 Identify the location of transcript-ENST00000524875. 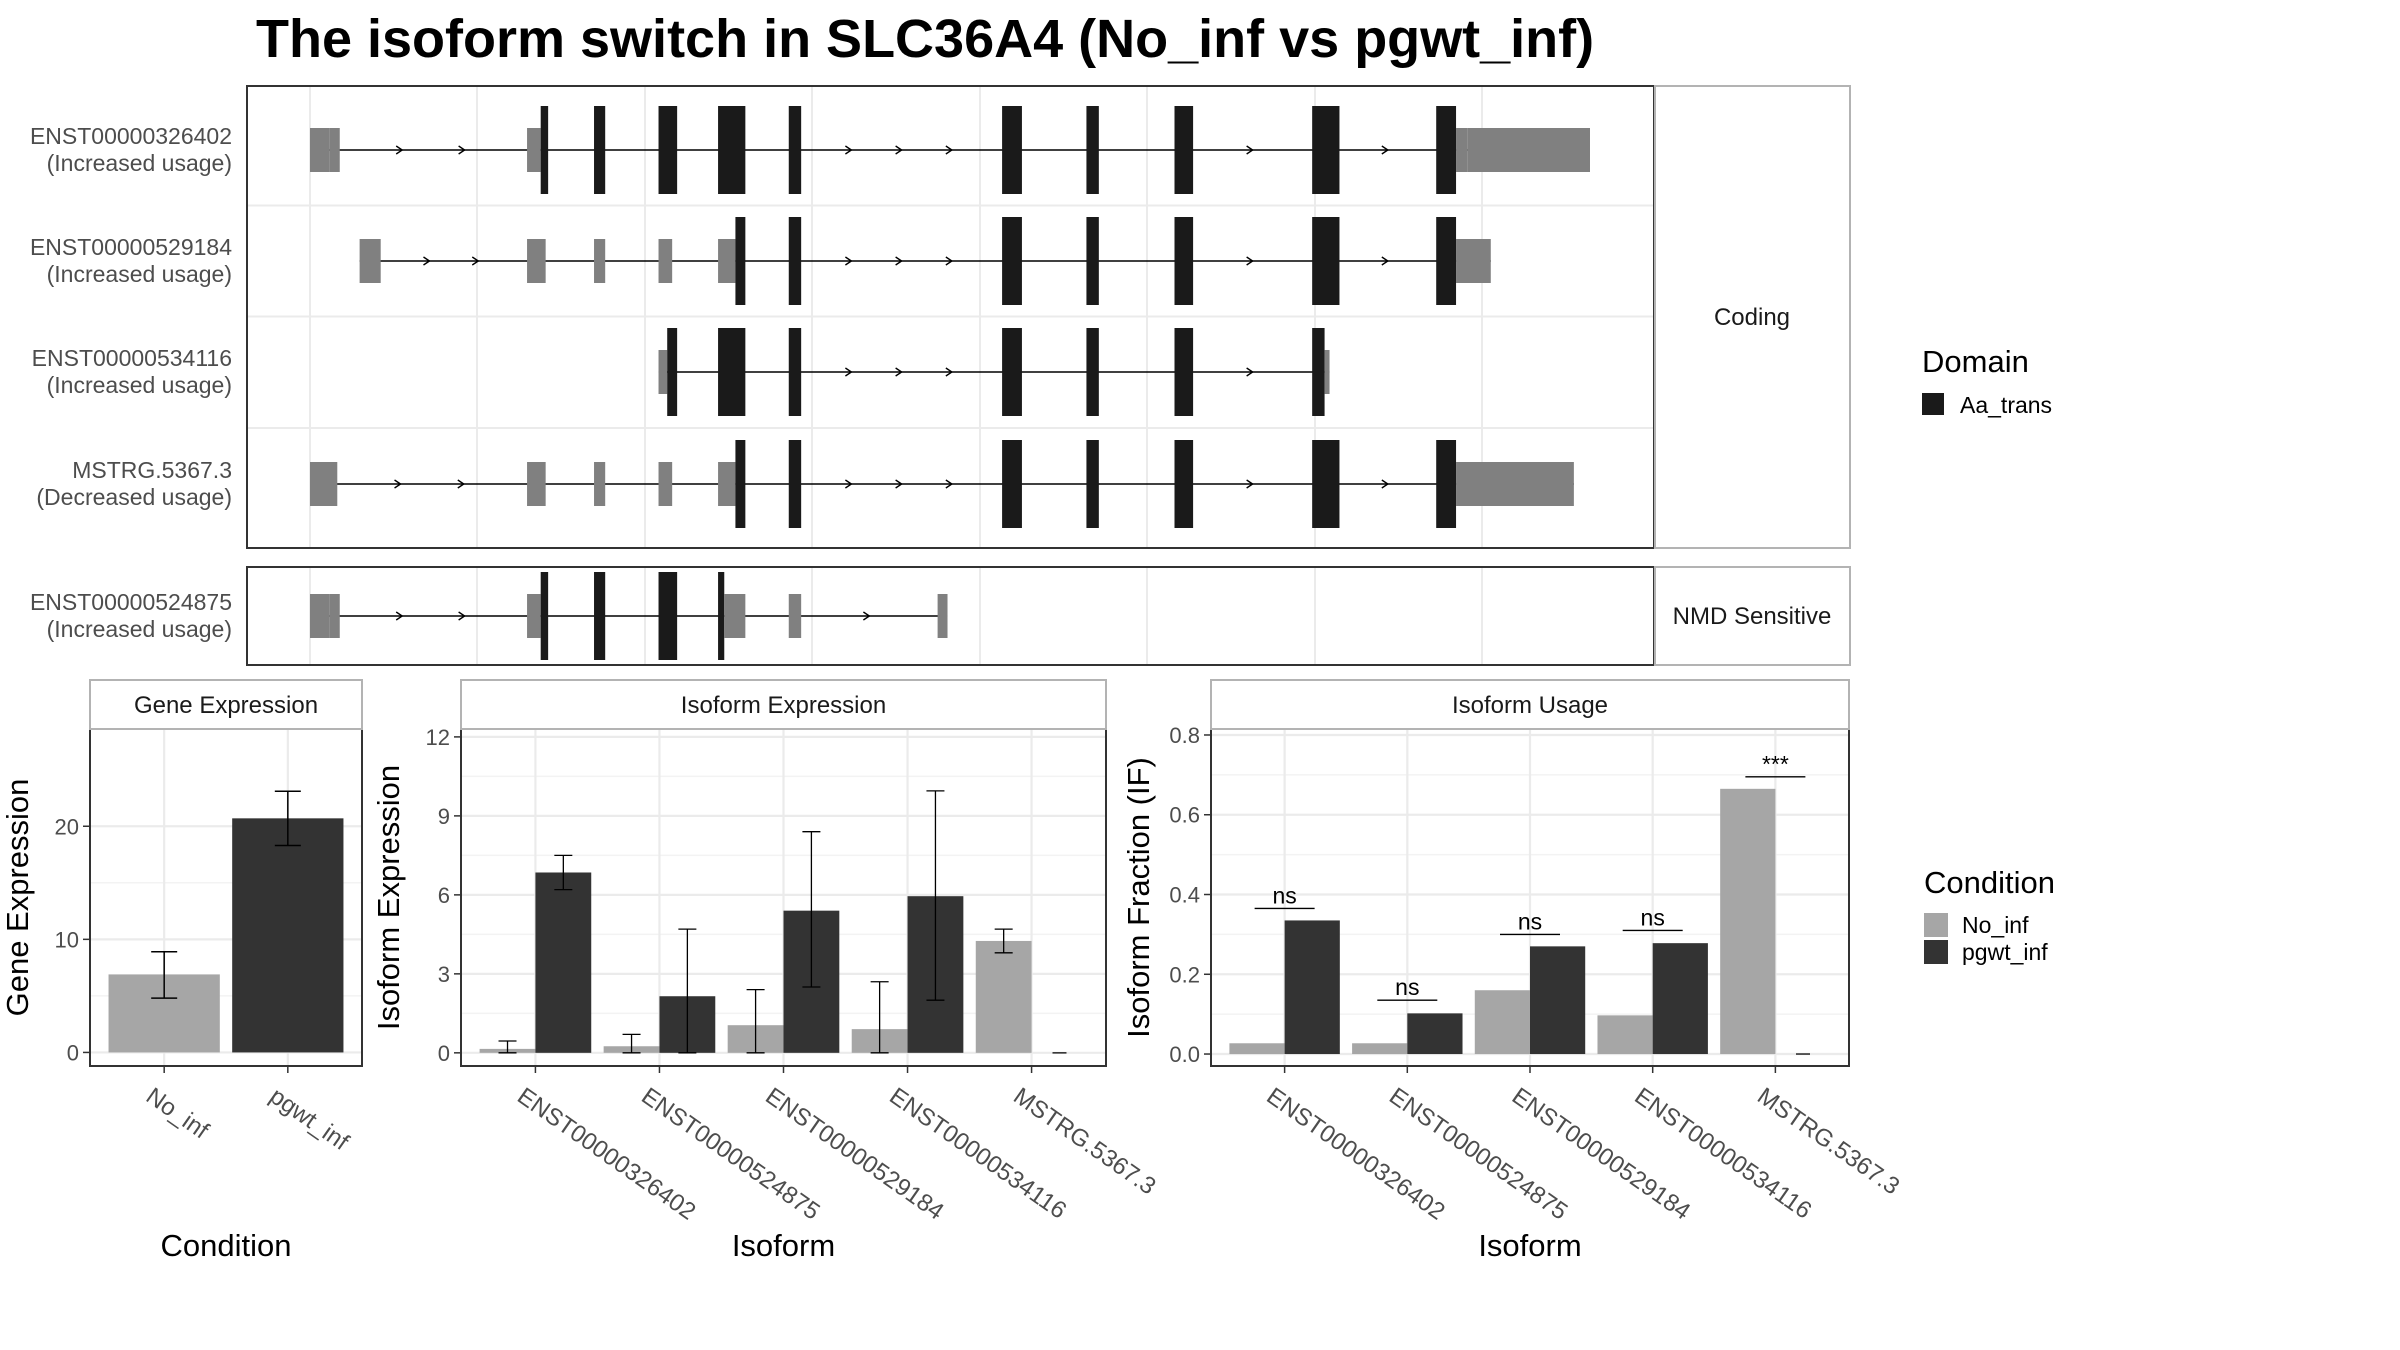
(629, 616).